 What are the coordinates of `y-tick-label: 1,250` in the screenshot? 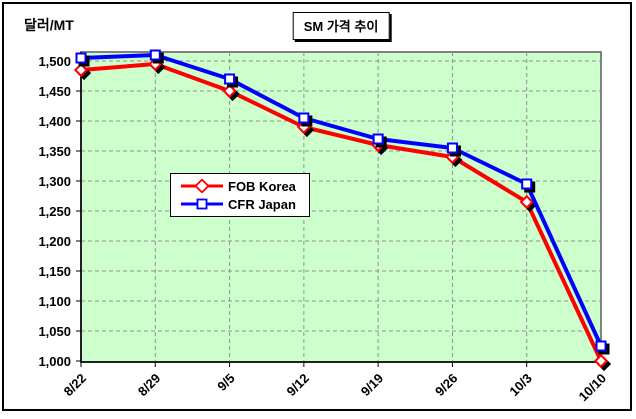 It's located at (54, 211).